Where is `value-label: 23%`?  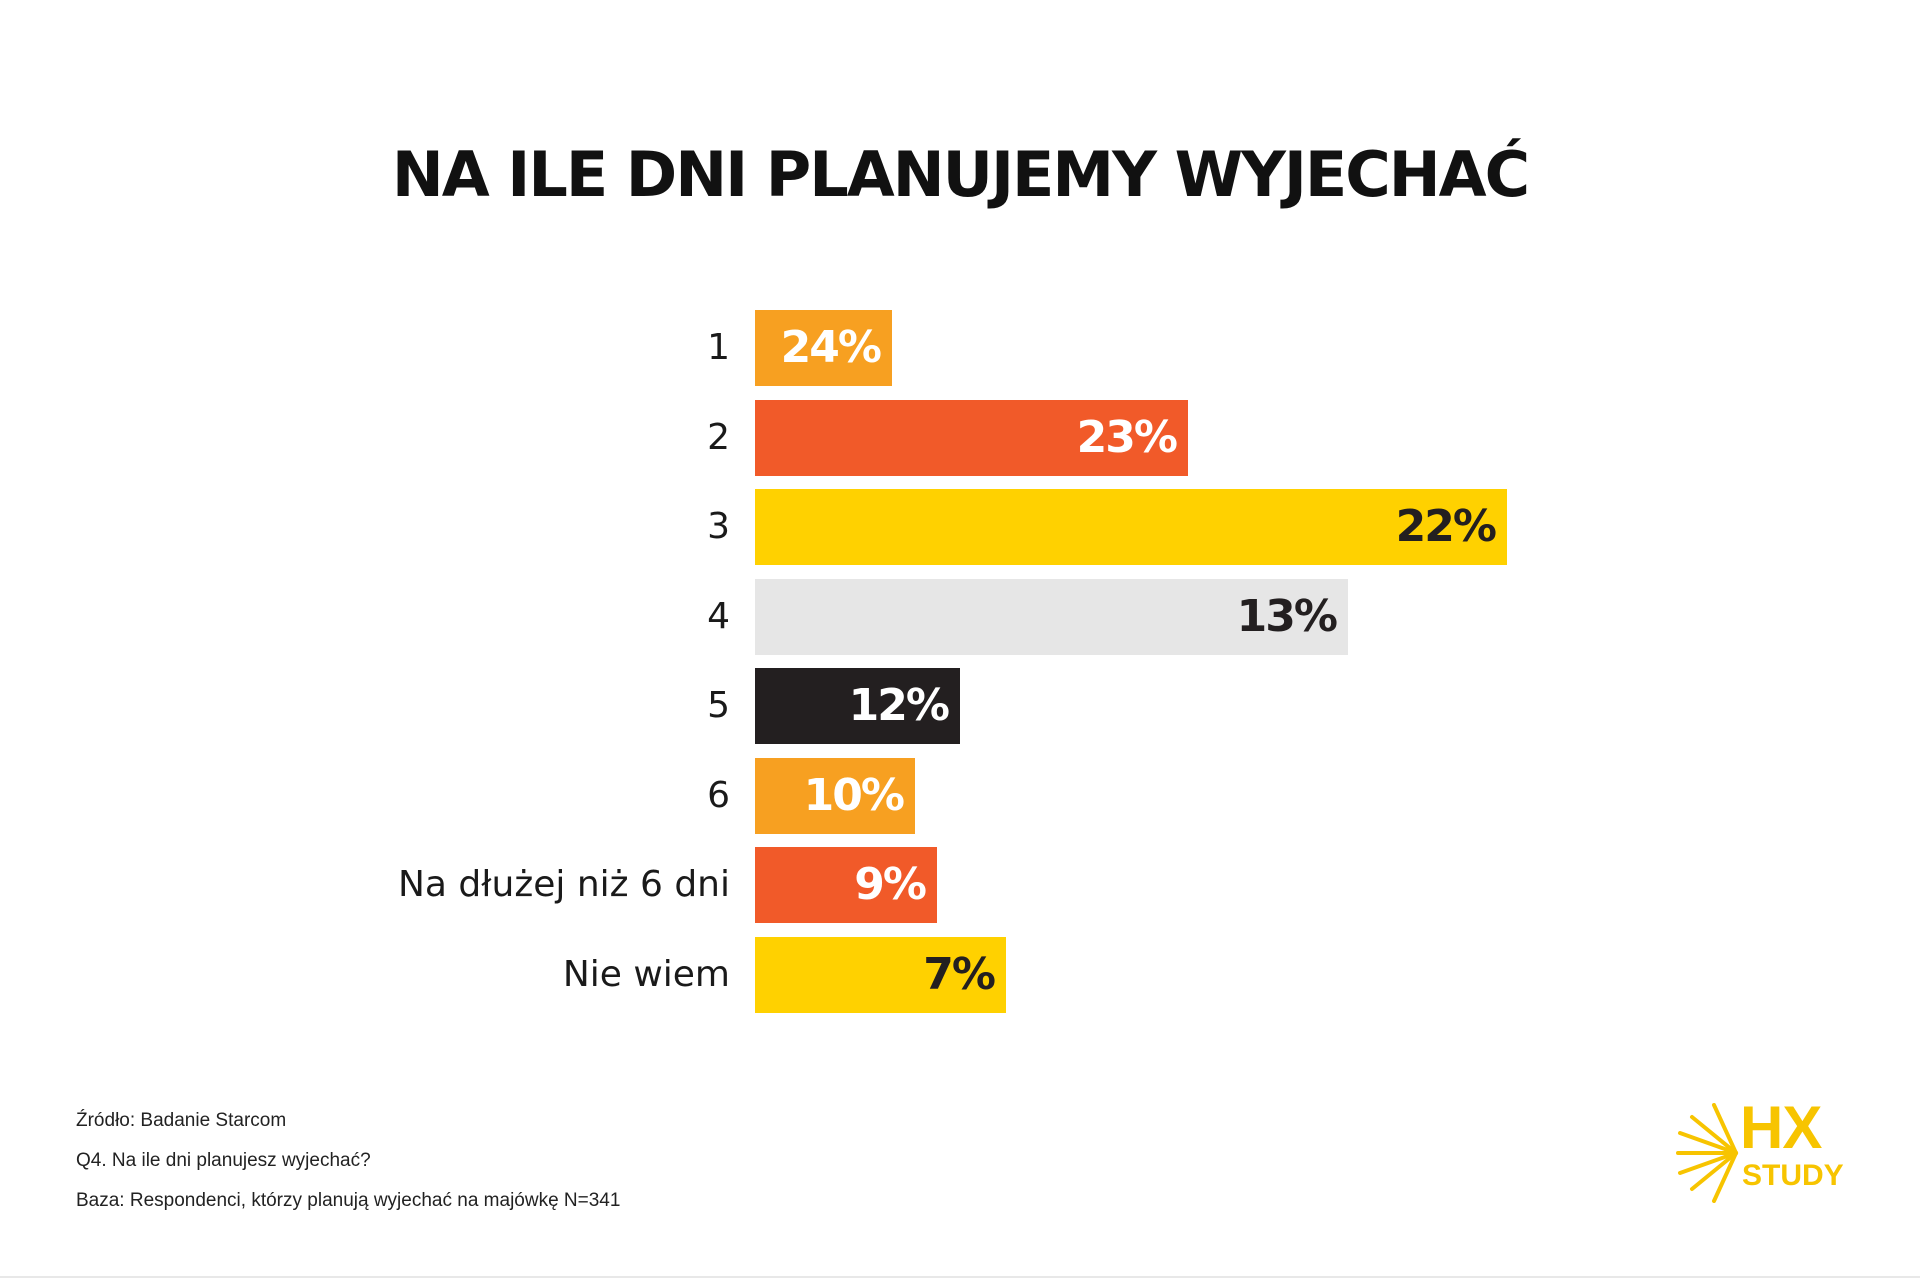
value-label: 23% is located at coordinates (1127, 437).